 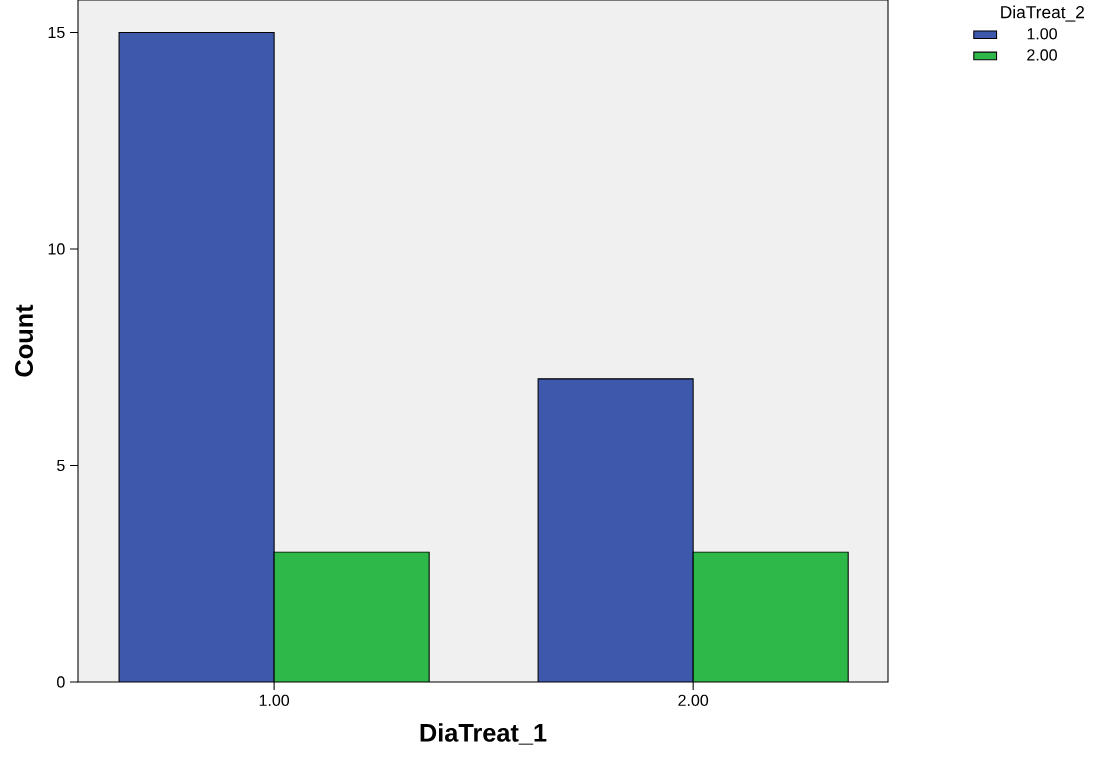 What do you see at coordinates (1042, 13) in the screenshot?
I see `legend-title: DiaTreat_2` at bounding box center [1042, 13].